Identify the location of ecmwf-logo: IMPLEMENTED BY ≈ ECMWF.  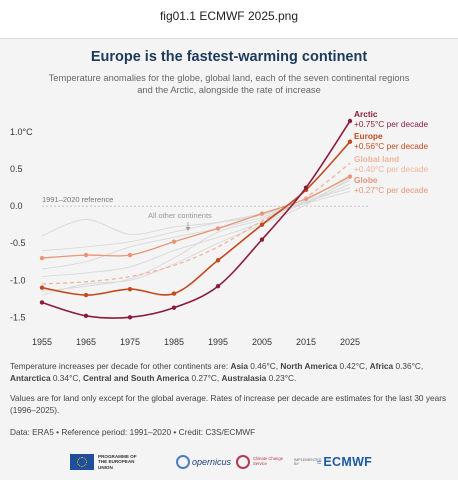
(333, 462).